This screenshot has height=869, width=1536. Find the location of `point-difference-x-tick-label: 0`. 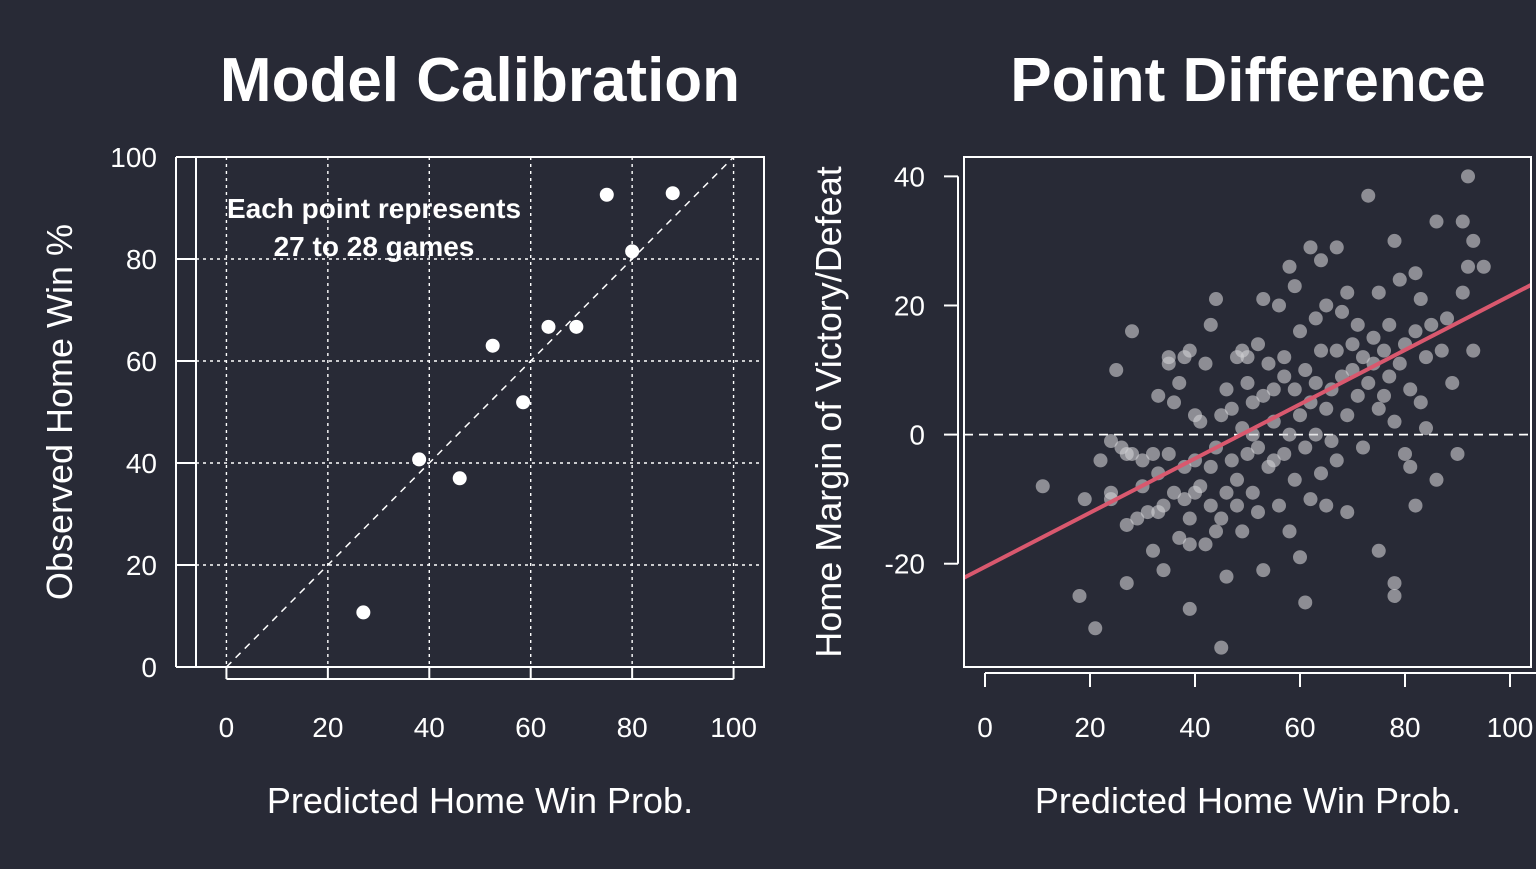

point-difference-x-tick-label: 0 is located at coordinates (985, 727).